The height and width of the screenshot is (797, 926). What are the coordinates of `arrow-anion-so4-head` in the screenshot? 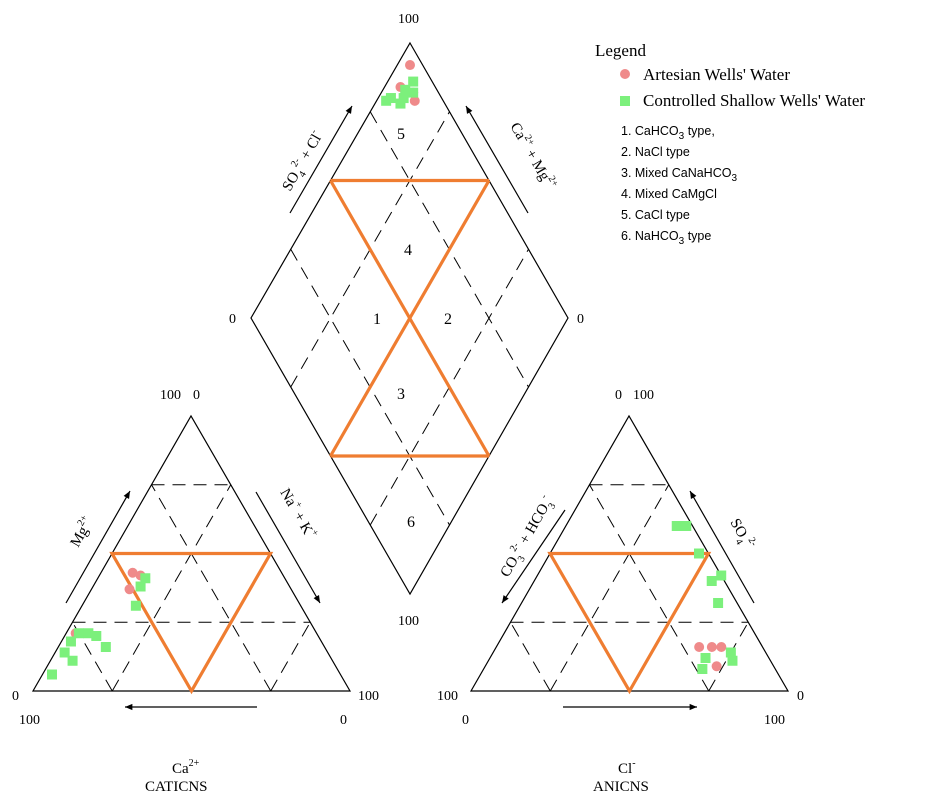 It's located at (693, 495).